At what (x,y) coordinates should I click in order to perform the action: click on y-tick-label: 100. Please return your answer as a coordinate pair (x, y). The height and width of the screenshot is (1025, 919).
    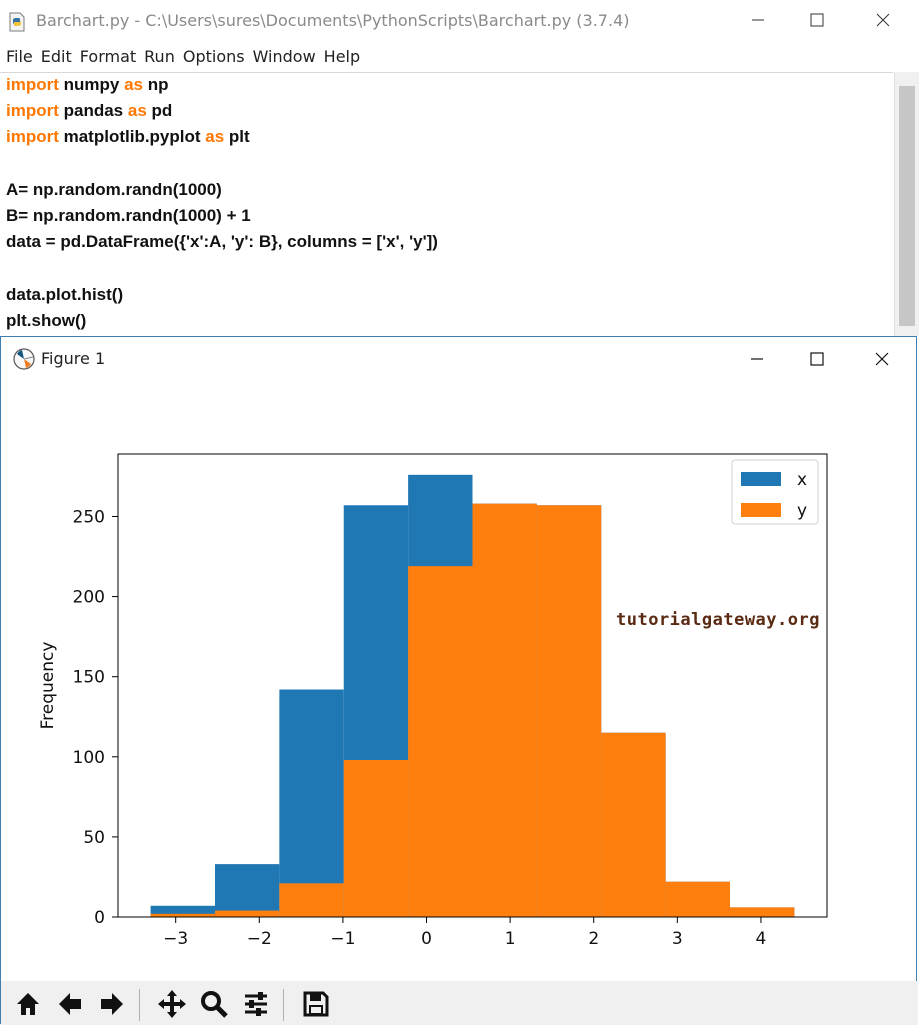
    Looking at the image, I should click on (89, 758).